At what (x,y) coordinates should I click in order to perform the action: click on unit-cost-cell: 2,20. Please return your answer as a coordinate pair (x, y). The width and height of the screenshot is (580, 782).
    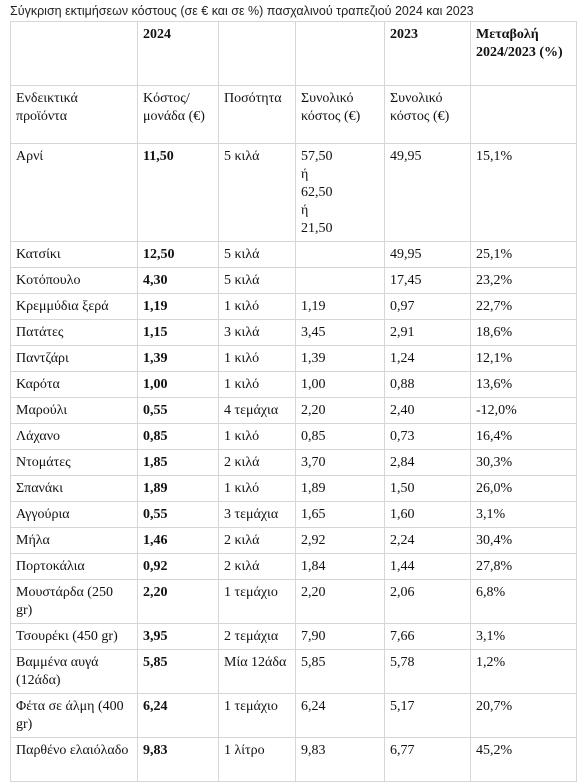
    Looking at the image, I should click on (178, 601).